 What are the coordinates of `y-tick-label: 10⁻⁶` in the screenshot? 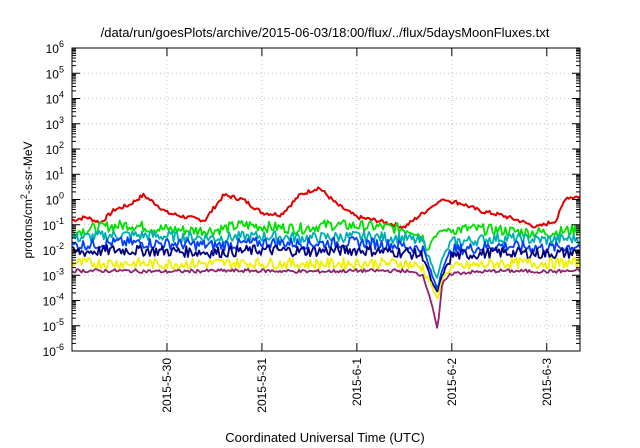 It's located at (53, 350).